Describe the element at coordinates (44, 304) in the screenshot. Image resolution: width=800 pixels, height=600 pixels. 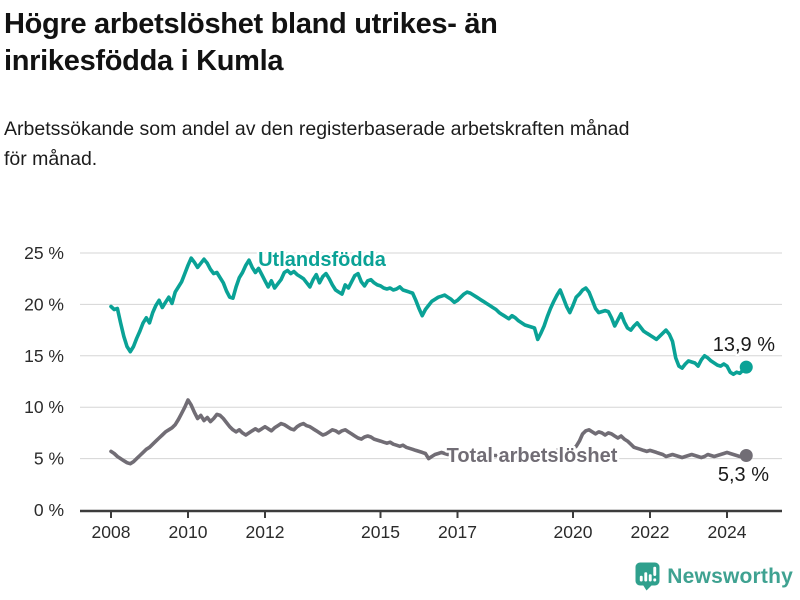
I see `y-tick-label: 20 %` at that location.